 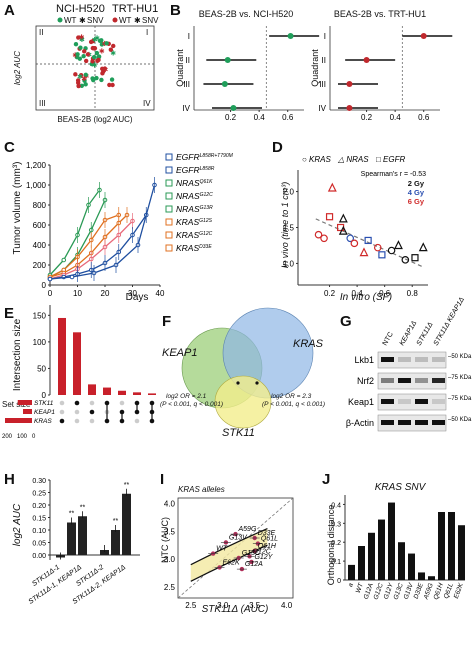 What do you see at coordinates (17, 208) in the screenshot?
I see `panel-c-y-label: Tumor volume (mm³)` at bounding box center [17, 208].